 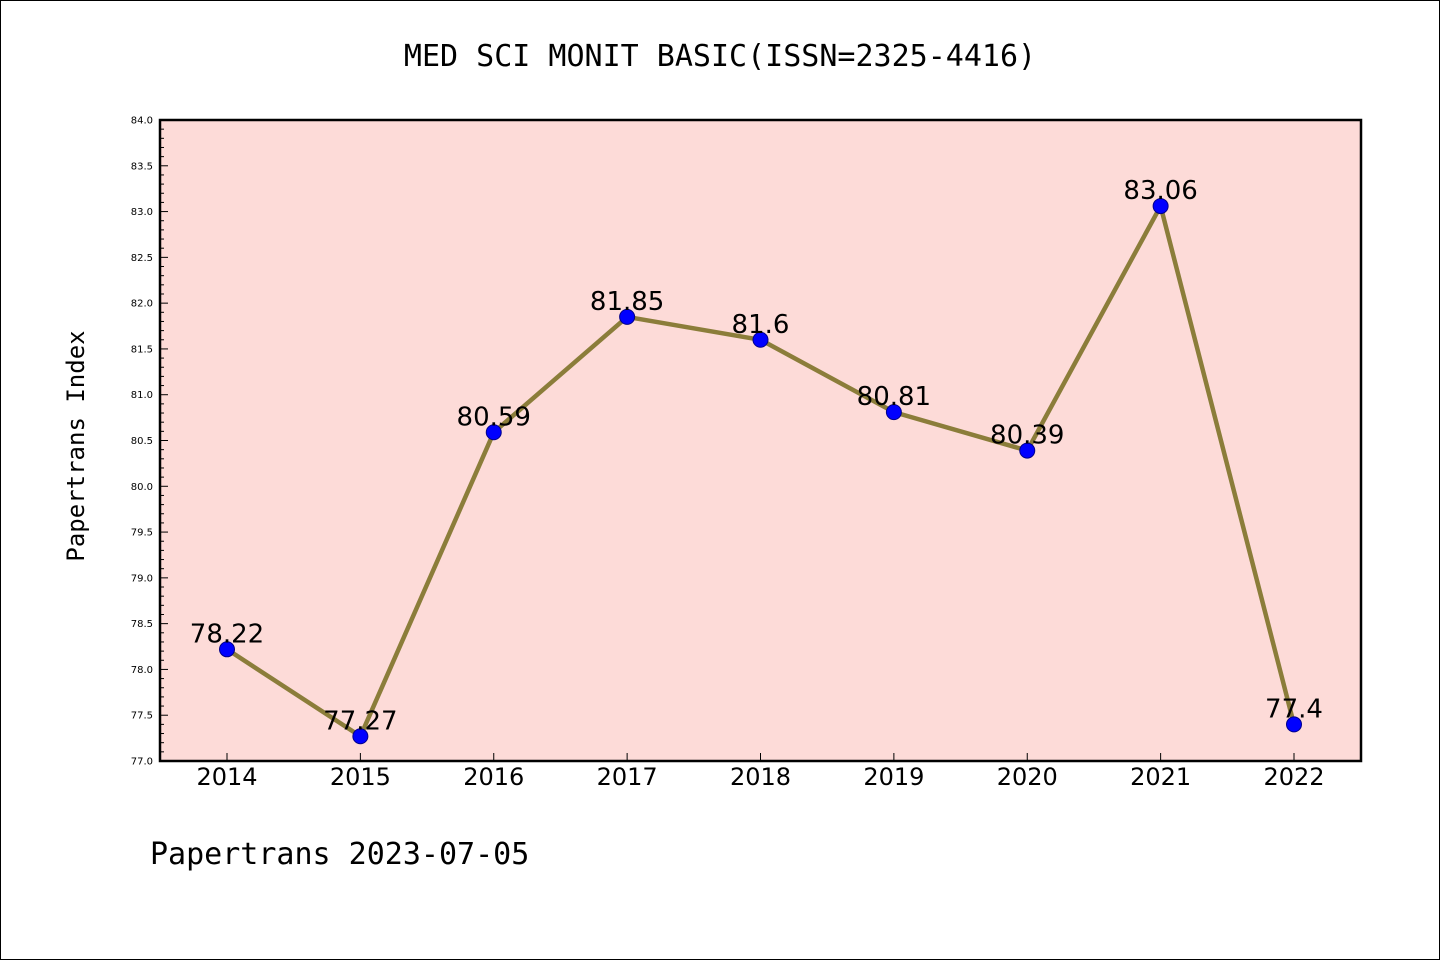 I want to click on data-label: 77.4, so click(x=1294, y=709).